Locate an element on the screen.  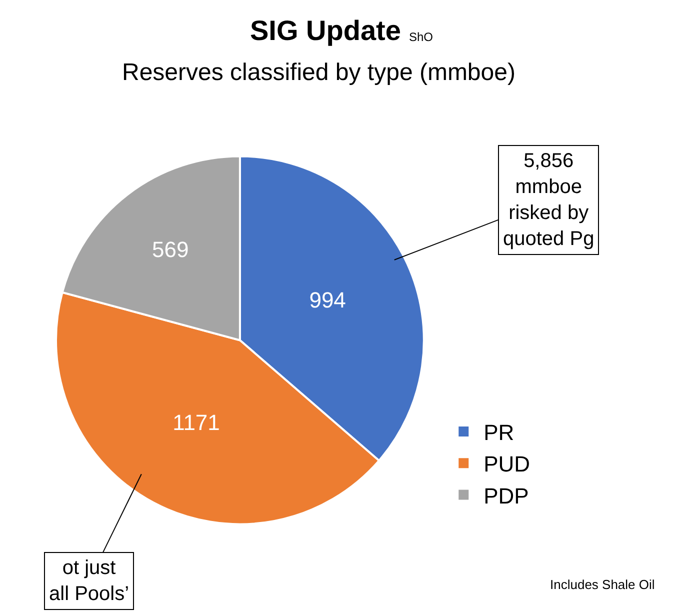
text: ot just all Pools’ is located at coordinates (89, 581).